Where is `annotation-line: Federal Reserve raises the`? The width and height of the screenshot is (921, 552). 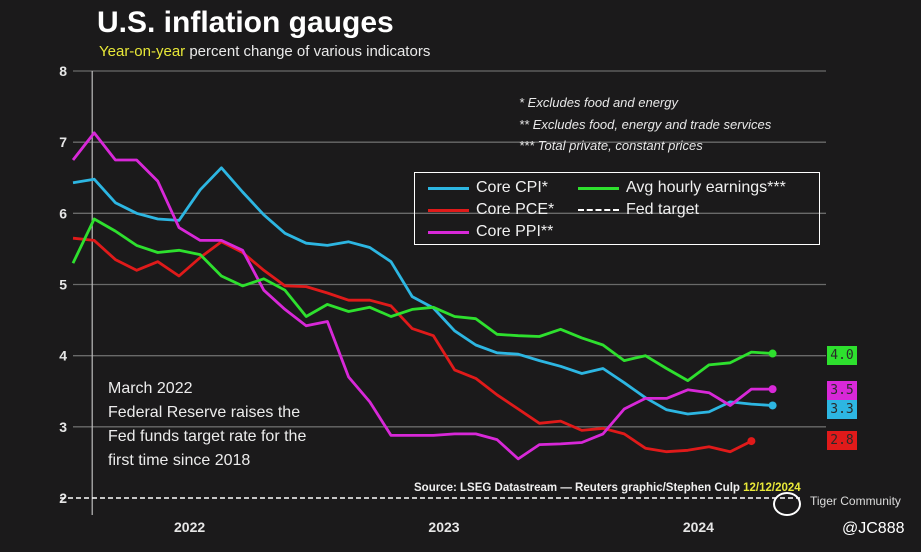 annotation-line: Federal Reserve raises the is located at coordinates (204, 412).